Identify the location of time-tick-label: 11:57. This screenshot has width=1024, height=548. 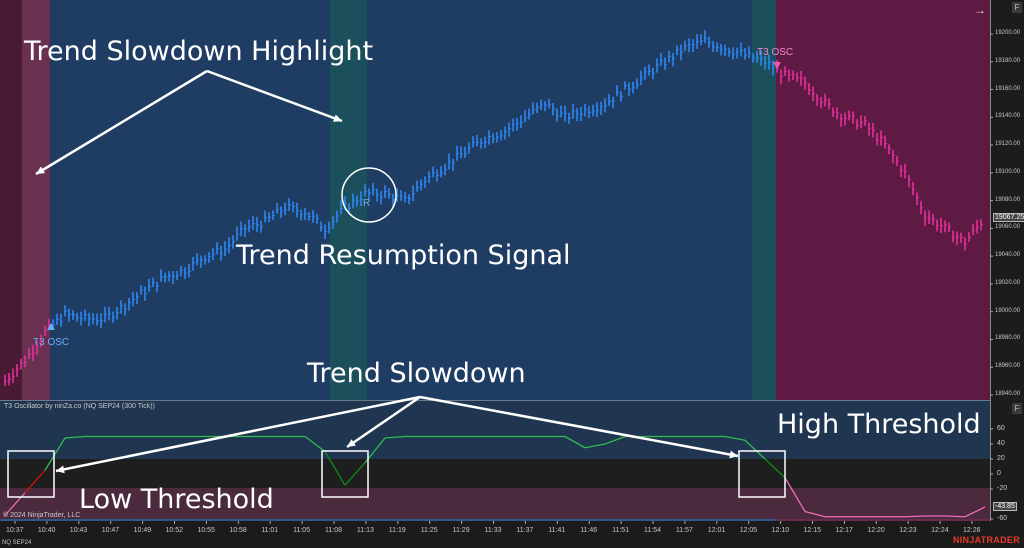
(684, 530).